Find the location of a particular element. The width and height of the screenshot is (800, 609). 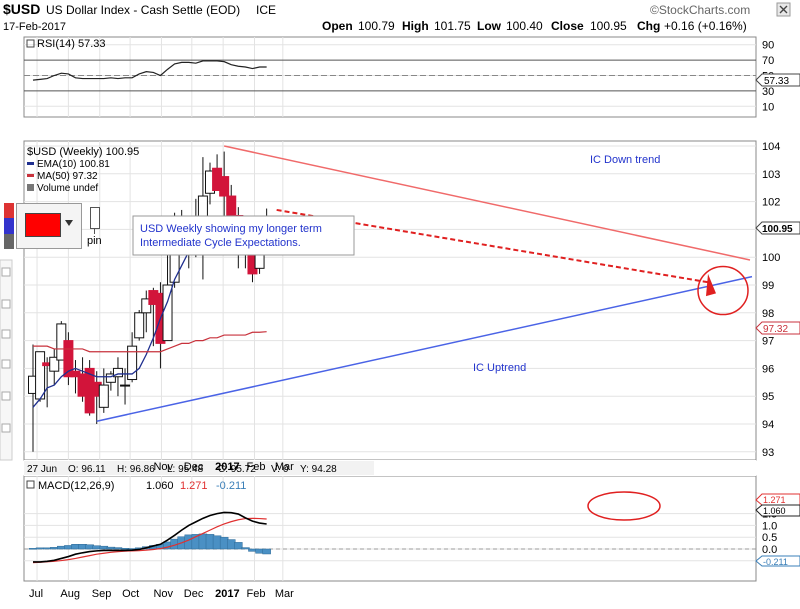

ma-legend: MA(50) 97.32 is located at coordinates (67, 176).